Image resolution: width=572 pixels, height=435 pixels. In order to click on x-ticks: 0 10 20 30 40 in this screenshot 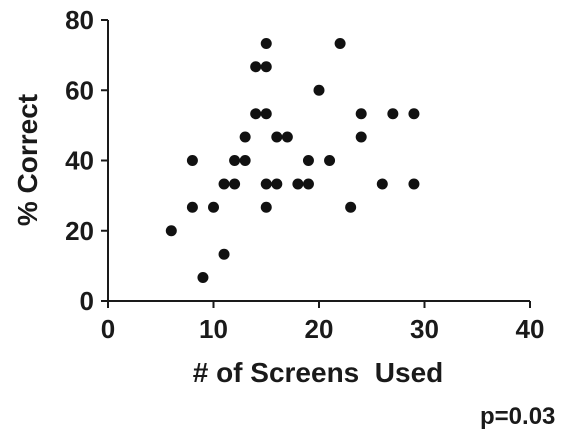, I will do `click(323, 322)`.